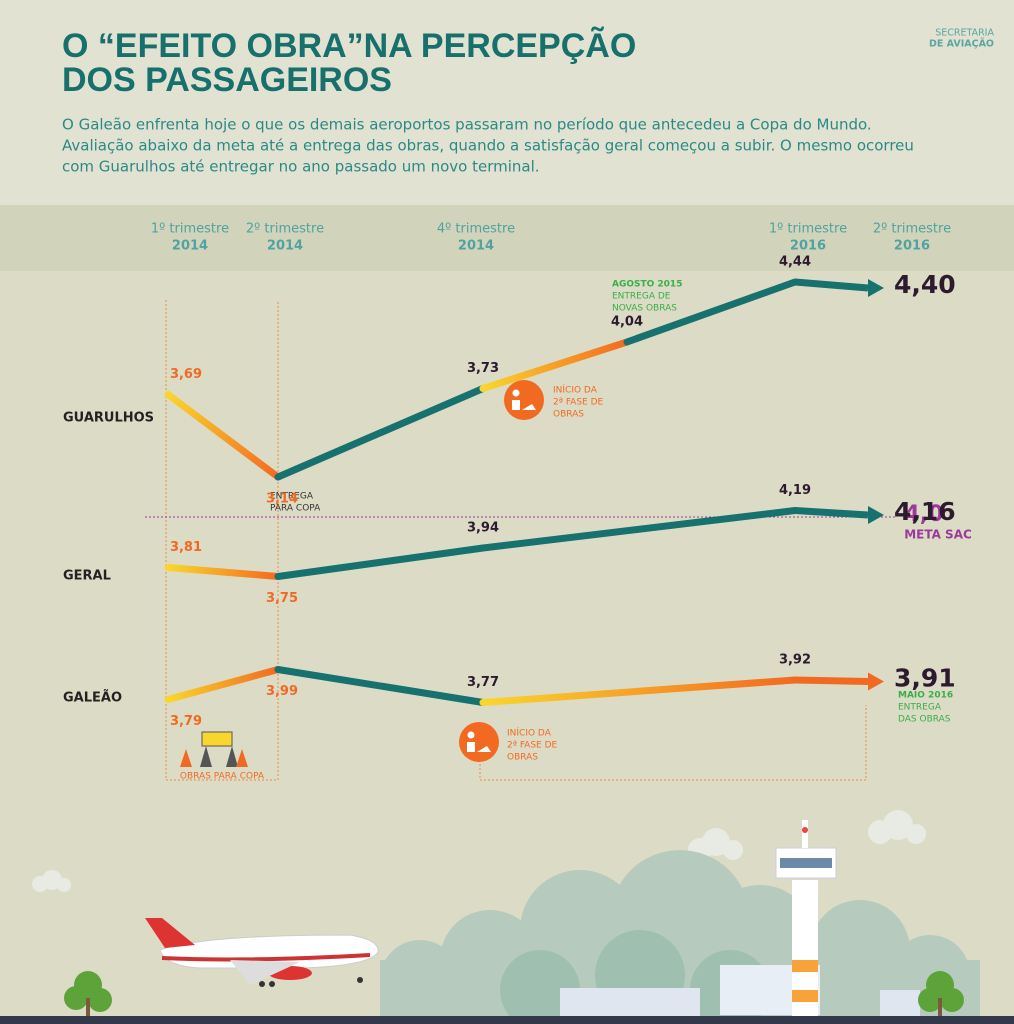 Image resolution: width=1014 pixels, height=1024 pixels. What do you see at coordinates (222, 777) in the screenshot?
I see `annotation: OBRAS PARA COPA` at bounding box center [222, 777].